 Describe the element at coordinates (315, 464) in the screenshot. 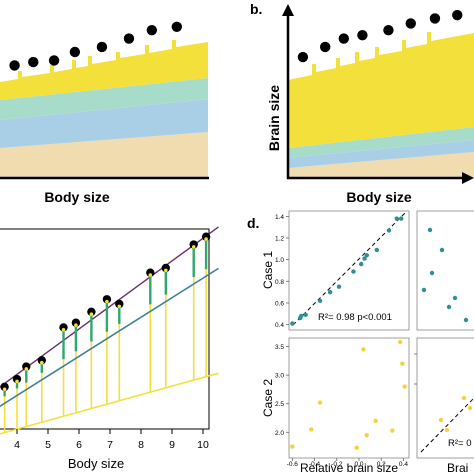

I see `panel-d-xtick-label-1: -0.4` at that location.